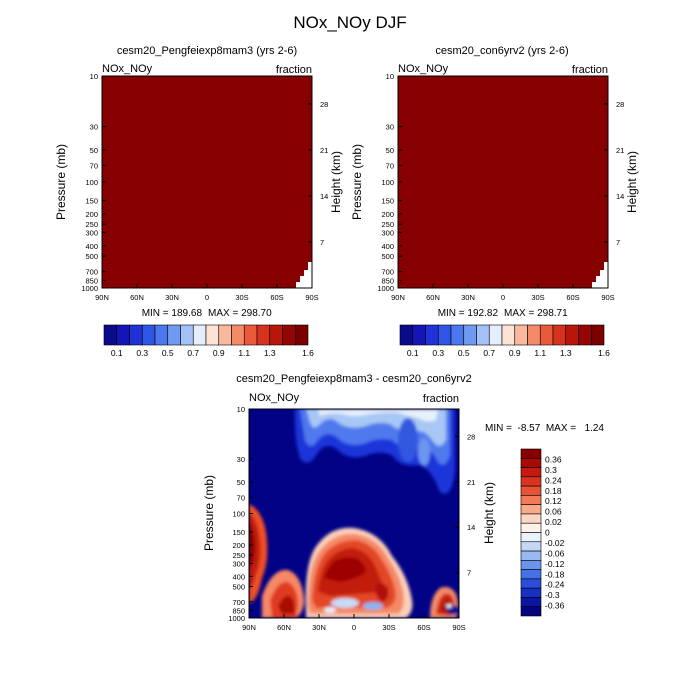 Image resolution: width=700 pixels, height=700 pixels. What do you see at coordinates (207, 293) in the screenshot?
I see `panel-1-lat-ticks: 90N 60N 30N 0 30S 60S 90S` at bounding box center [207, 293].